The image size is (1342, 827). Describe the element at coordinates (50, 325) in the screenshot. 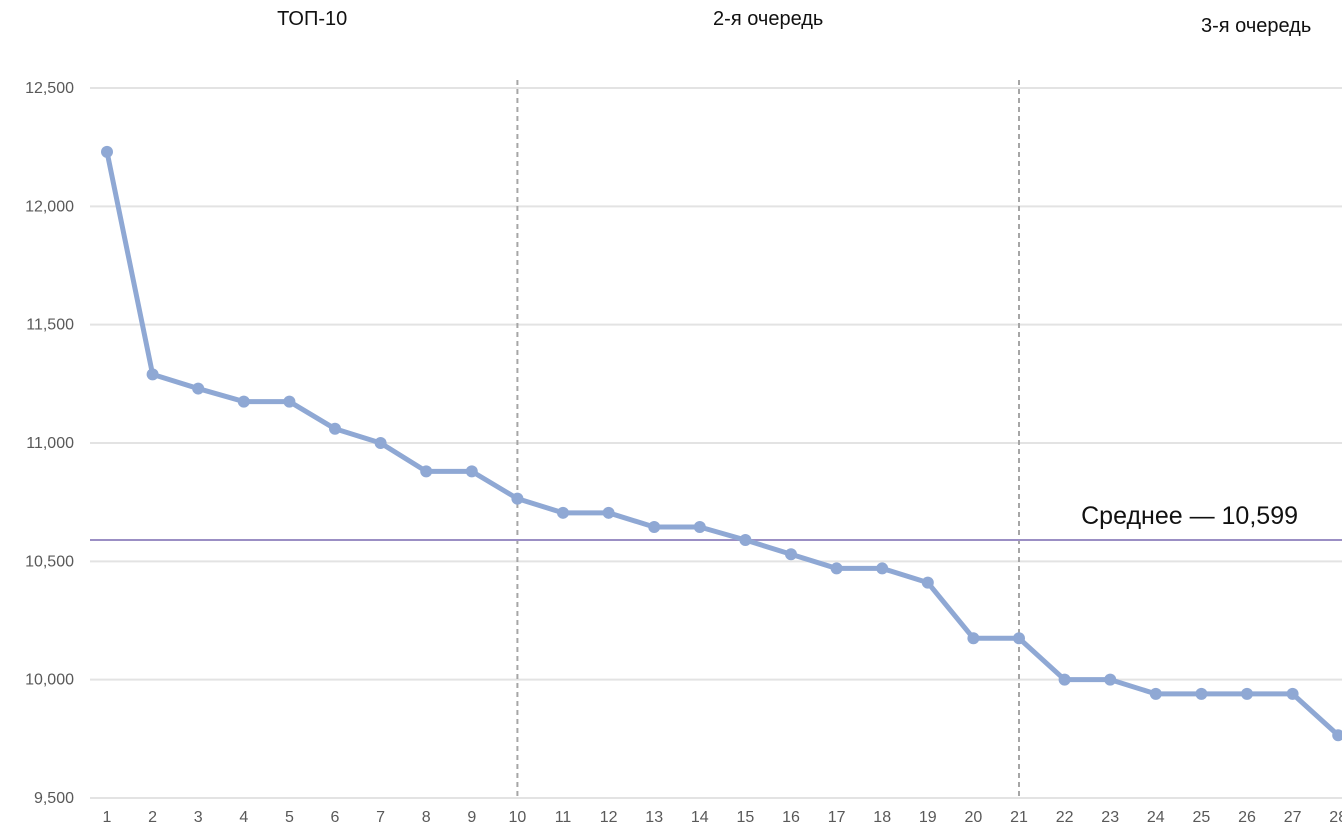

I see `y-tick-label: 11,500` at that location.